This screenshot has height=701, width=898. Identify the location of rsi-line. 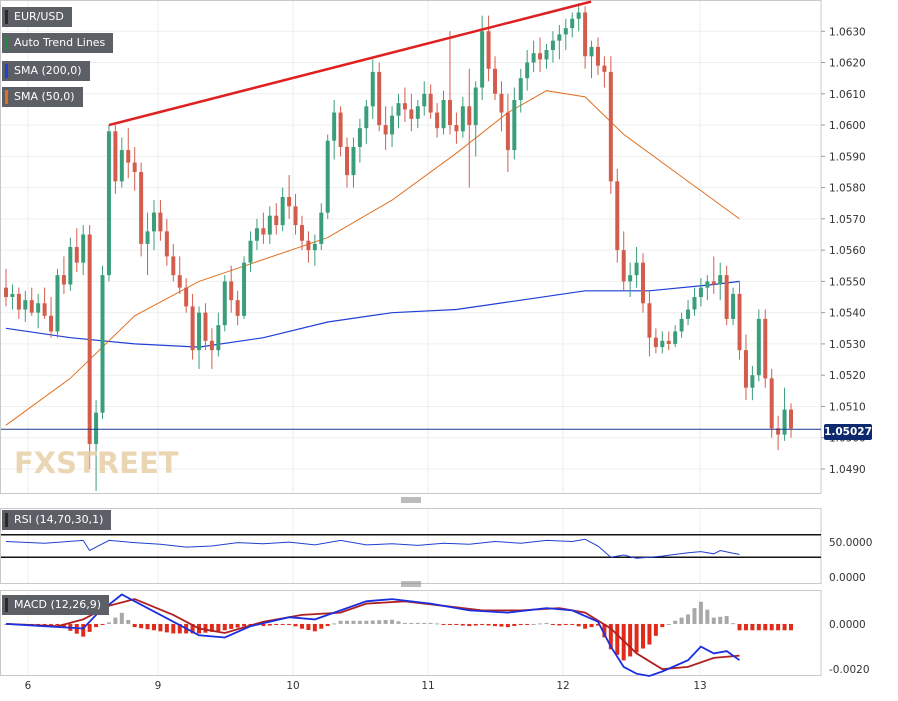
(372, 548).